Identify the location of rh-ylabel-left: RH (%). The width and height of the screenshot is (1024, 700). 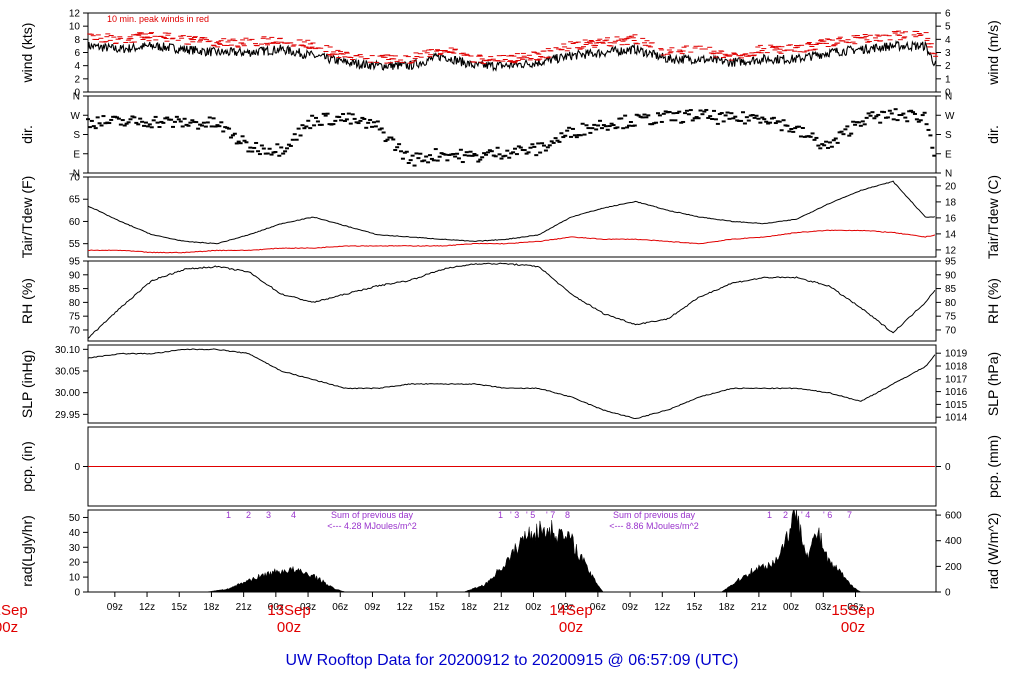
(27, 301).